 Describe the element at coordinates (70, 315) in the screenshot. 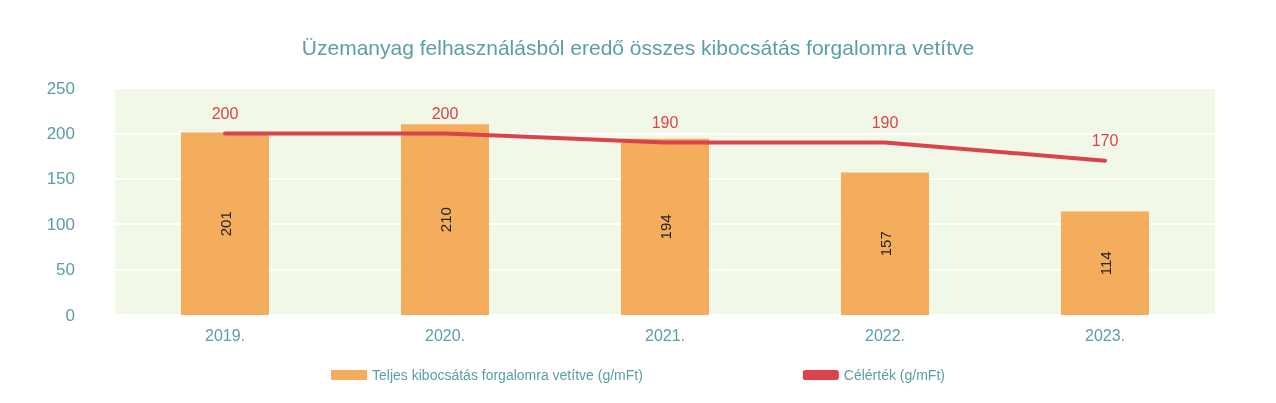

I see `y-tick-label: 0` at that location.